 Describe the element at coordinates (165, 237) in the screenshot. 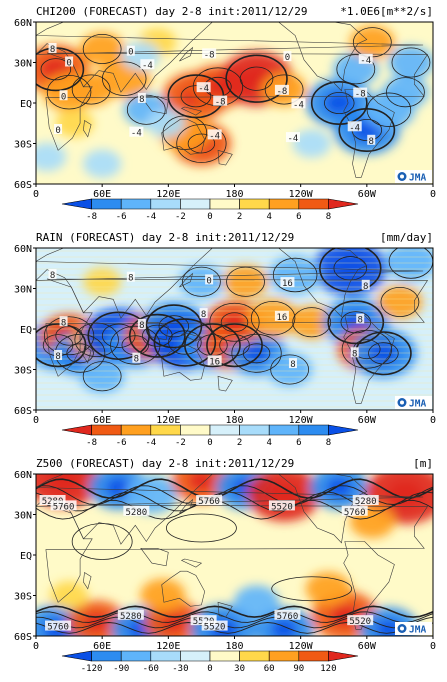

I see `chart-title: RAIN (FORECAST) day 2-8 init:2011/12/29` at that location.